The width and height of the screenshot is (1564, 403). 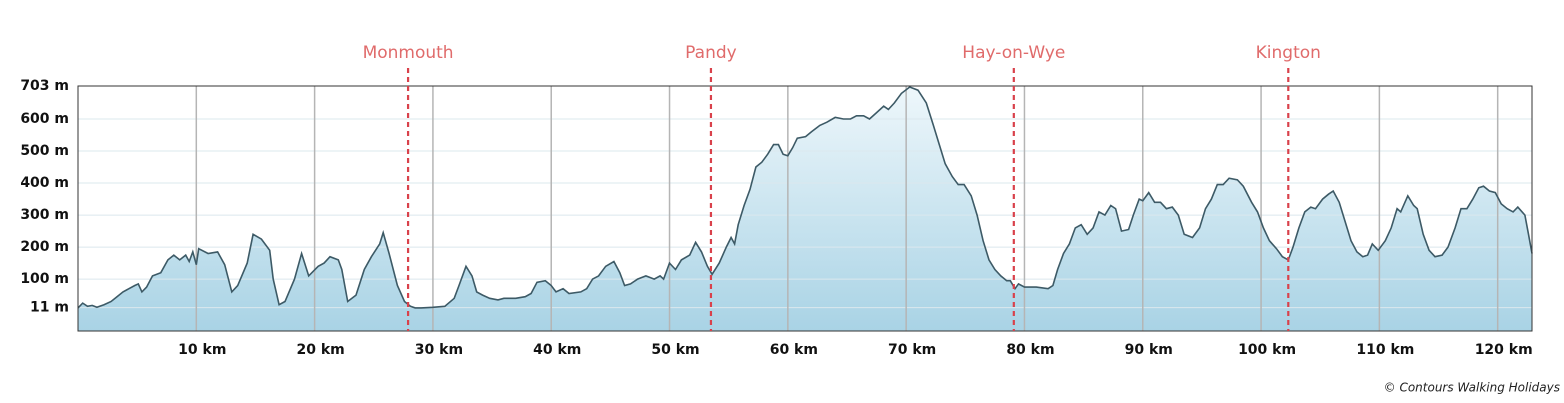 I want to click on credit: © Contours Walking Holidays, so click(x=1472, y=388).